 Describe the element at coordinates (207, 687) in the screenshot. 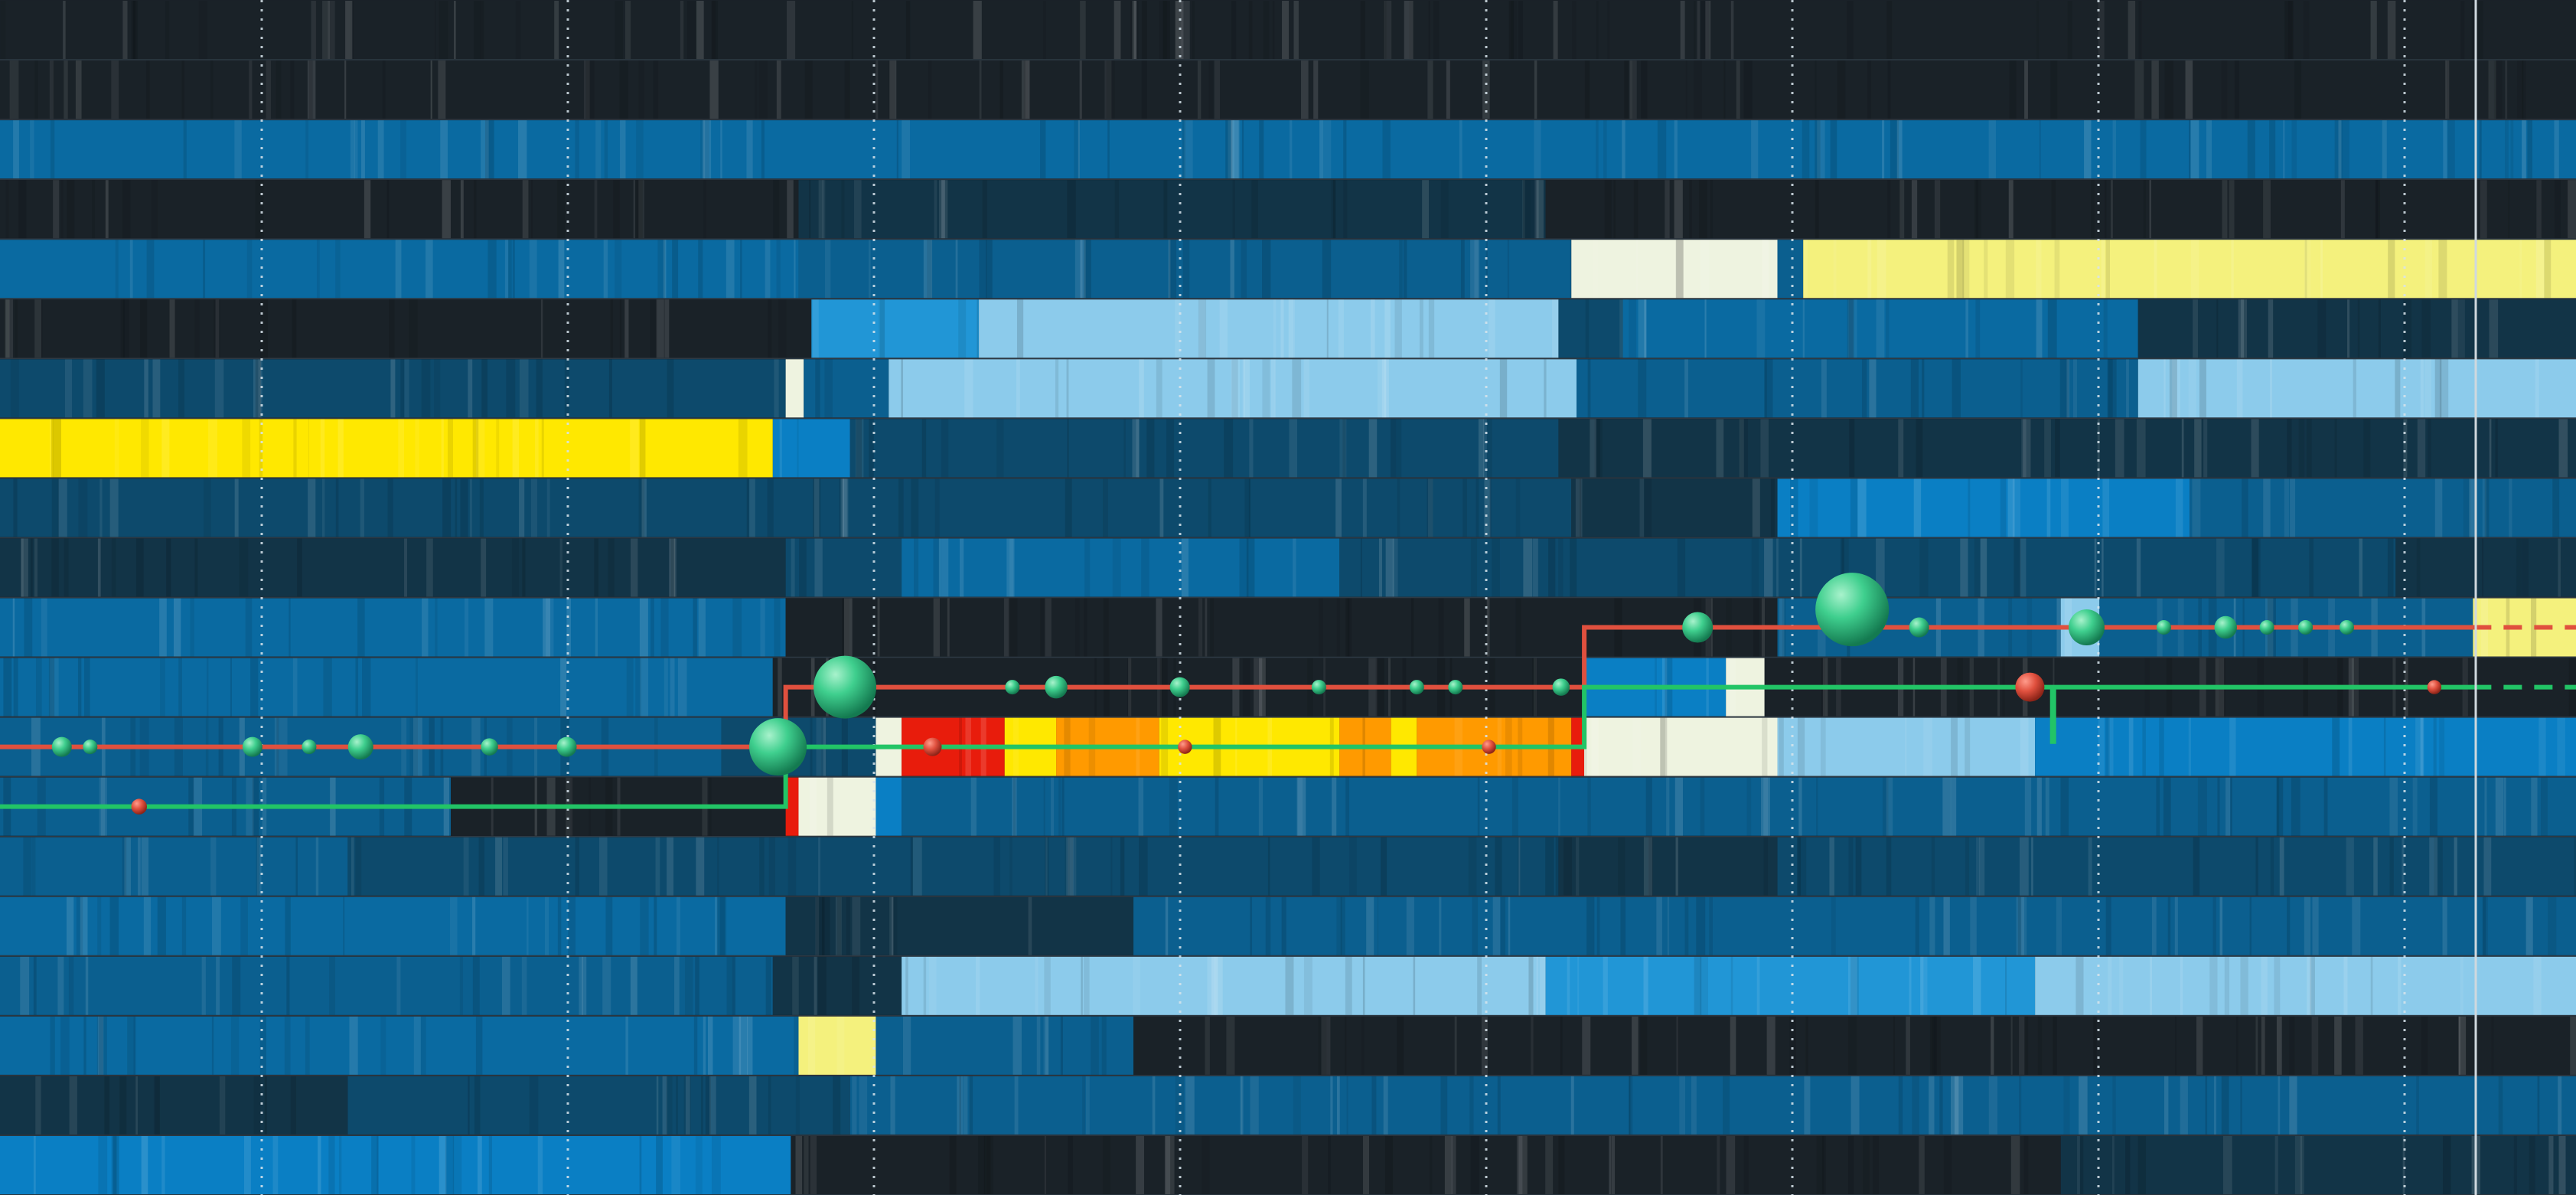

I see `track-12-texture` at that location.